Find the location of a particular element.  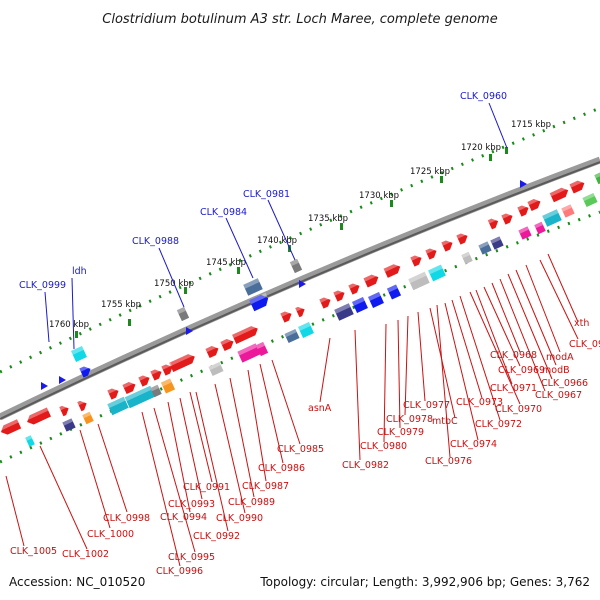

gene-label-bottom: xth is located at coordinates (581, 323).